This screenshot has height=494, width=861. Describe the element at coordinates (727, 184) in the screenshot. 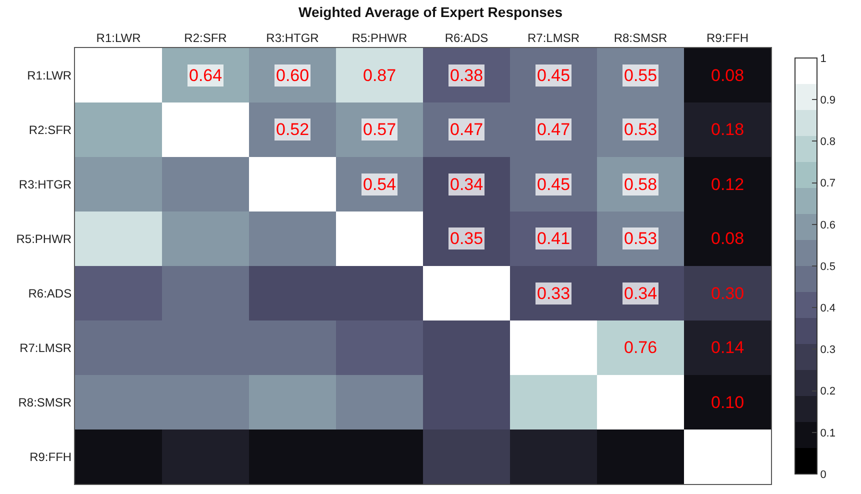

I see `data-label: 0.12` at that location.